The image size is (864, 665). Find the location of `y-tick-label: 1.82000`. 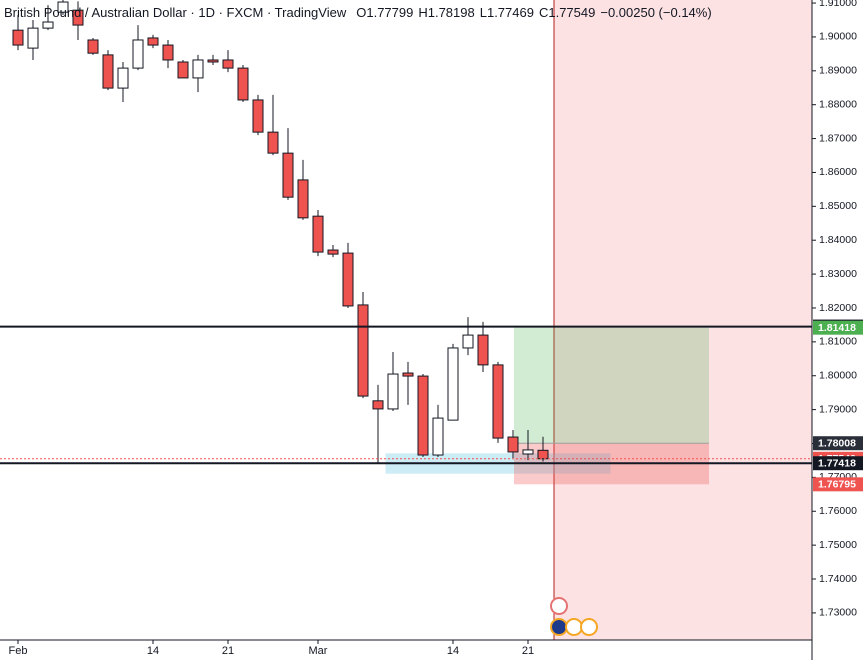

y-tick-label: 1.82000 is located at coordinates (838, 308).